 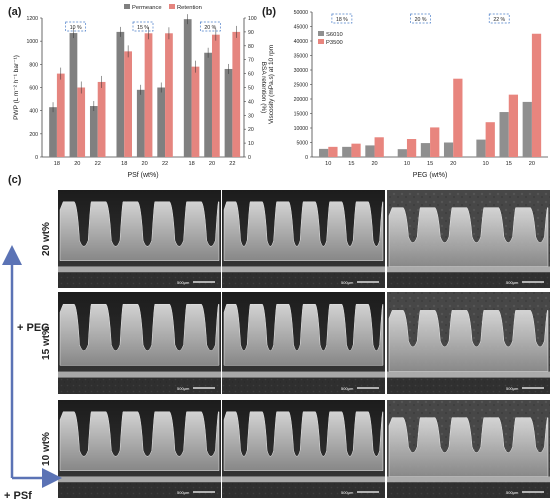 I want to click on y-tick-label: 800, so click(x=33, y=65).